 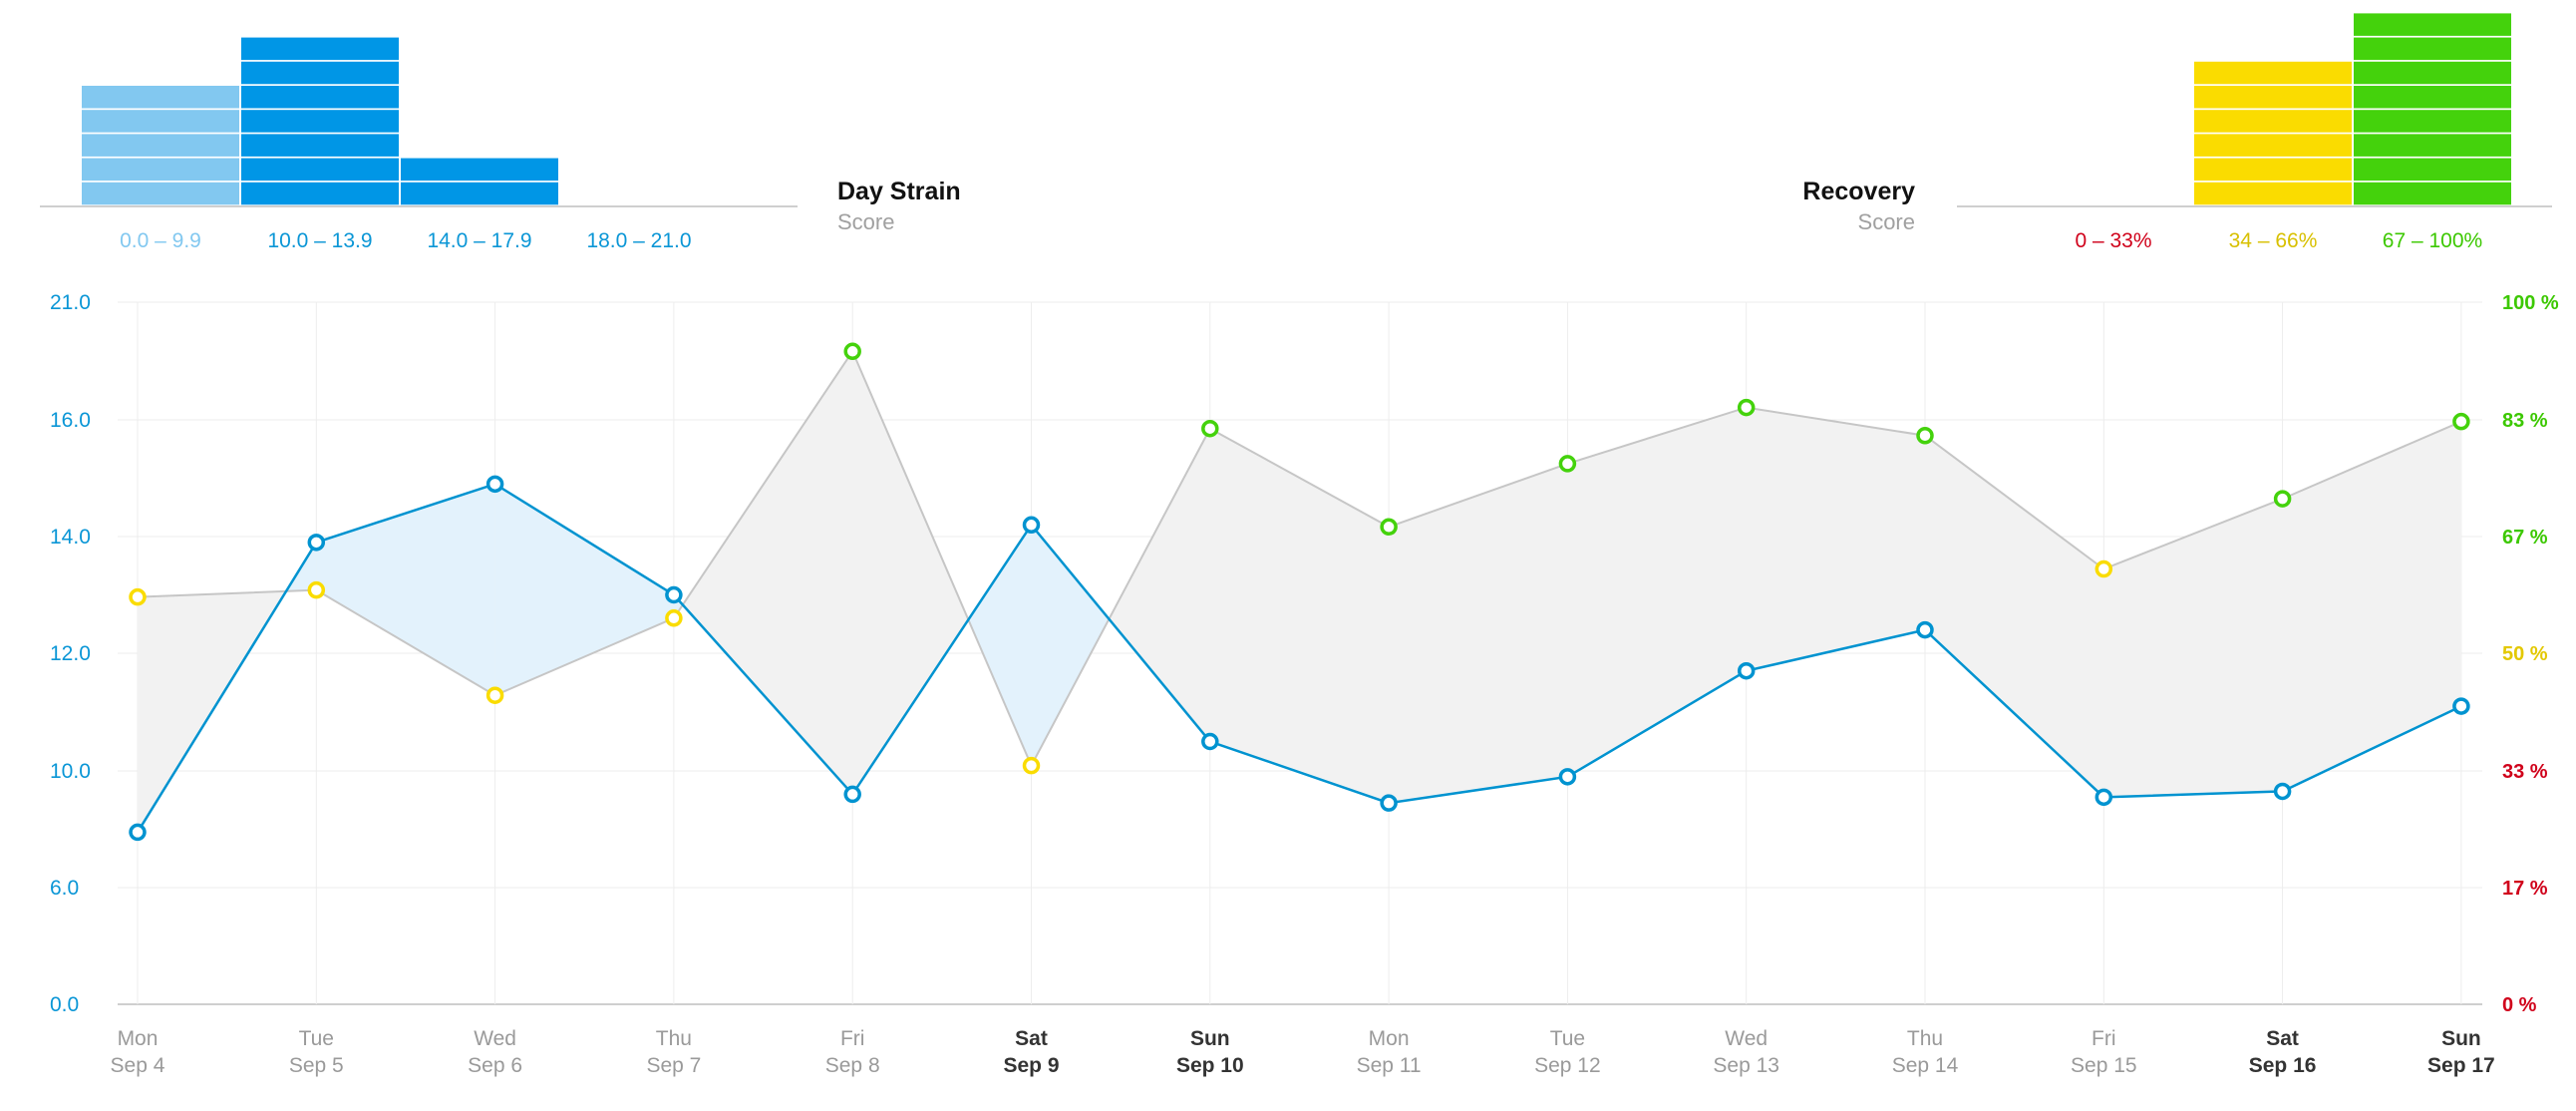 What do you see at coordinates (1210, 1065) in the screenshot?
I see `x-date-label: Sep 10` at bounding box center [1210, 1065].